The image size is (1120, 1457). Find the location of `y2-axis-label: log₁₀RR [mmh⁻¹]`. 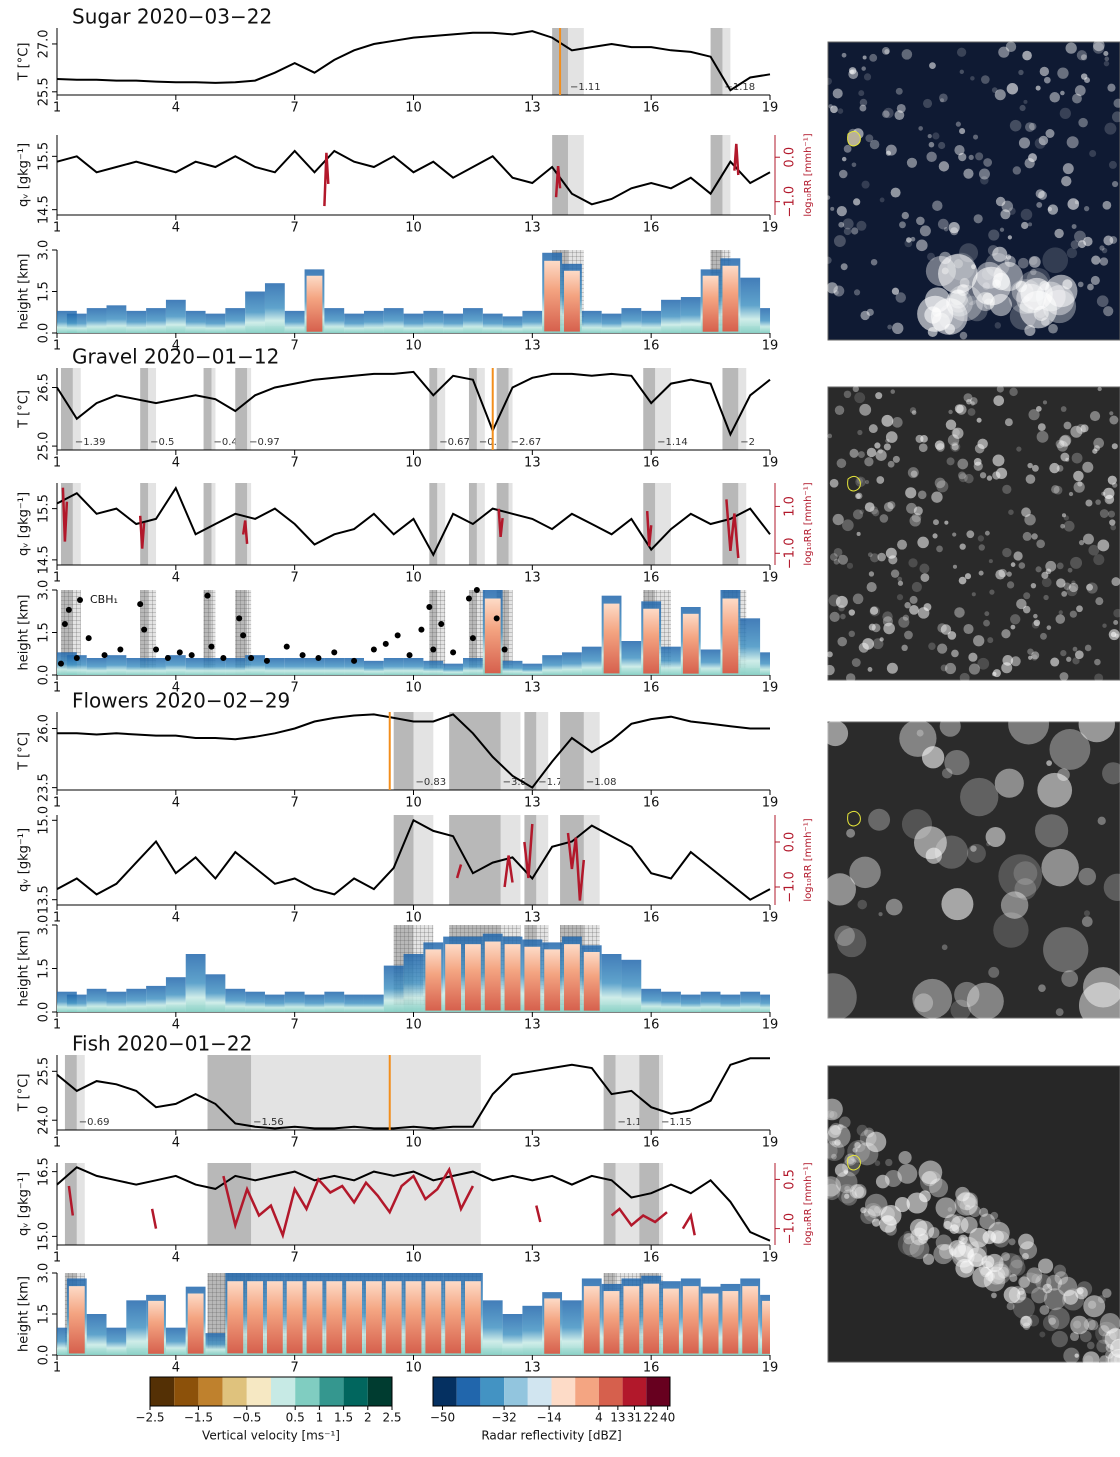

y2-axis-label: log₁₀RR [mmh⁻¹] is located at coordinates (808, 174).